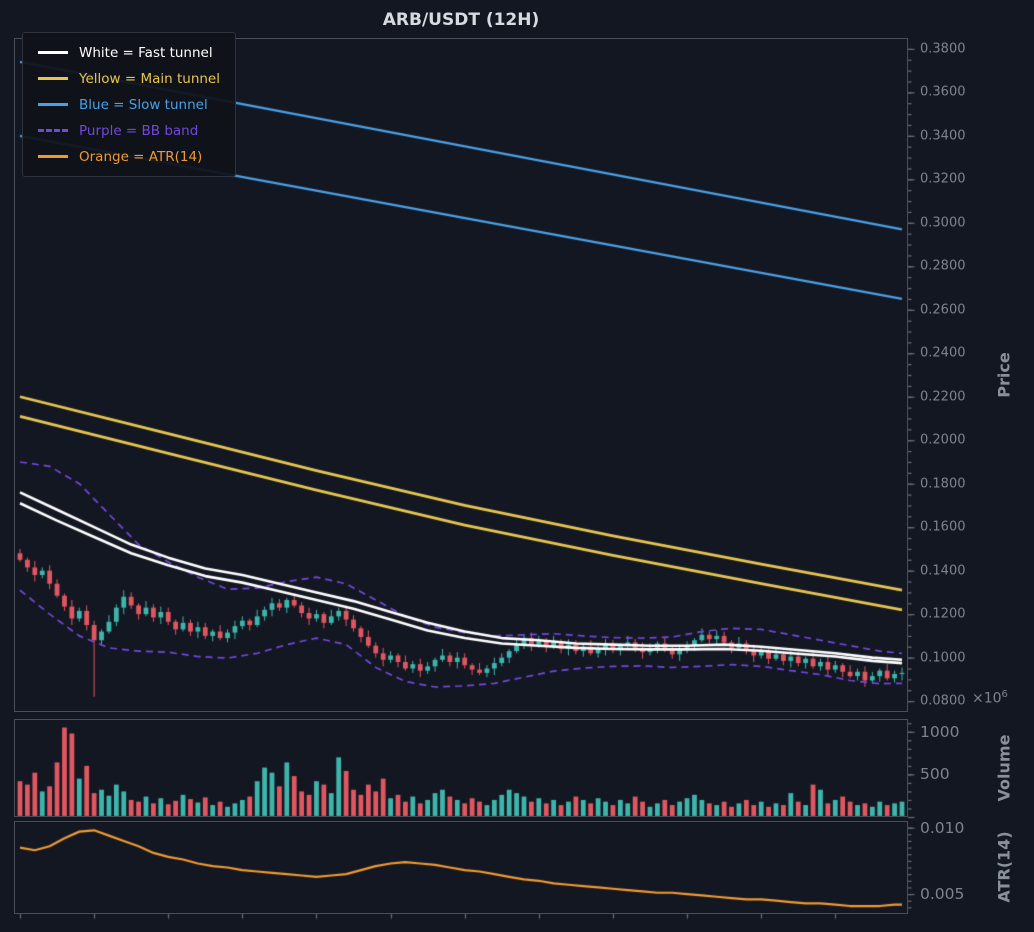  Describe the element at coordinates (943, 136) in the screenshot. I see `price-tick-label: 0.3400` at that location.